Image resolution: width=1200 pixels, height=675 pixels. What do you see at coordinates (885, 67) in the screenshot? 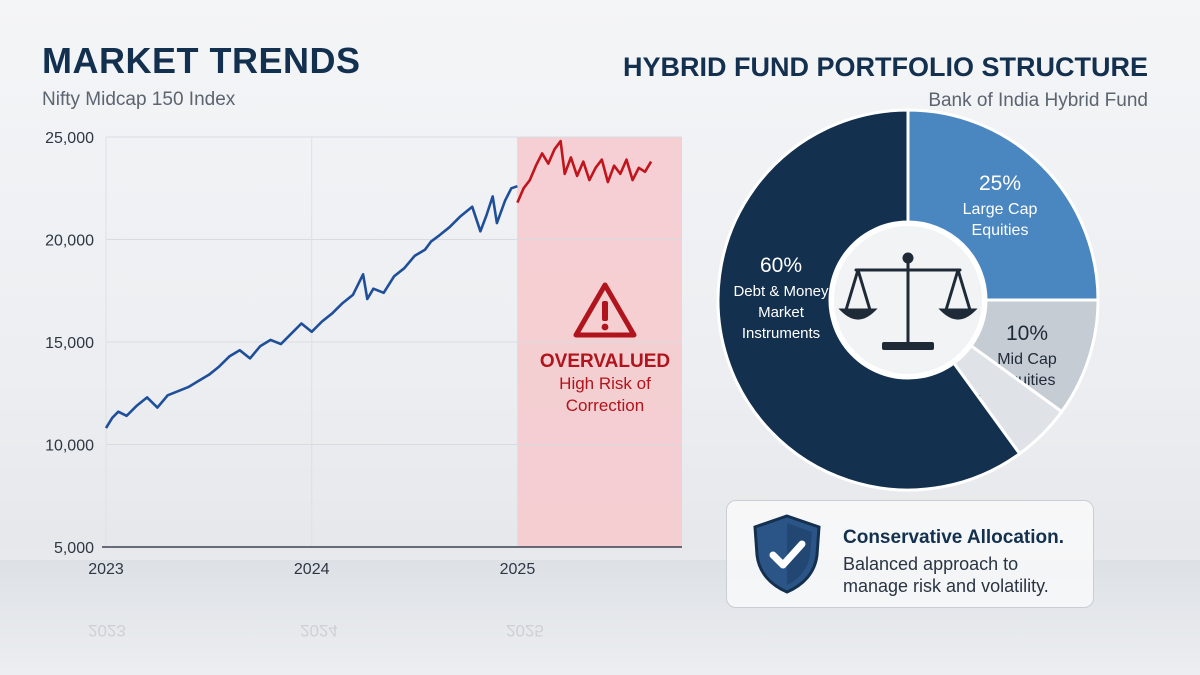
I see `portfolio-title: HYBRID FUND PORTFOLIO STRUCTURE` at bounding box center [885, 67].